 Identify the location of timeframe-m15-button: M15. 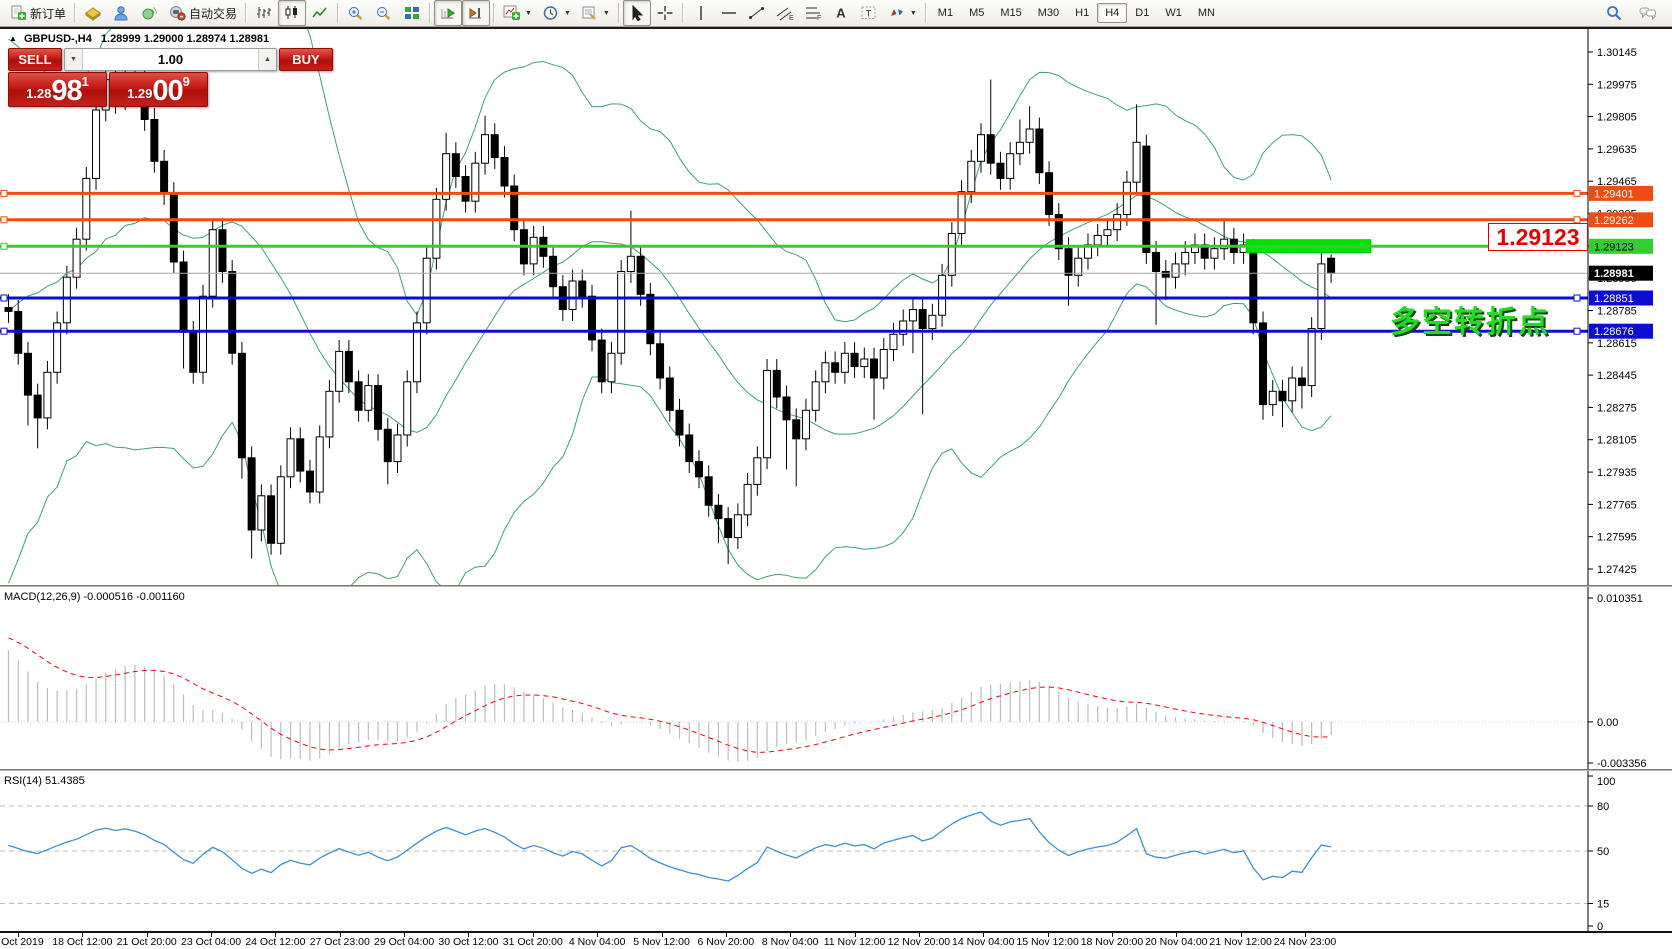
(1011, 13).